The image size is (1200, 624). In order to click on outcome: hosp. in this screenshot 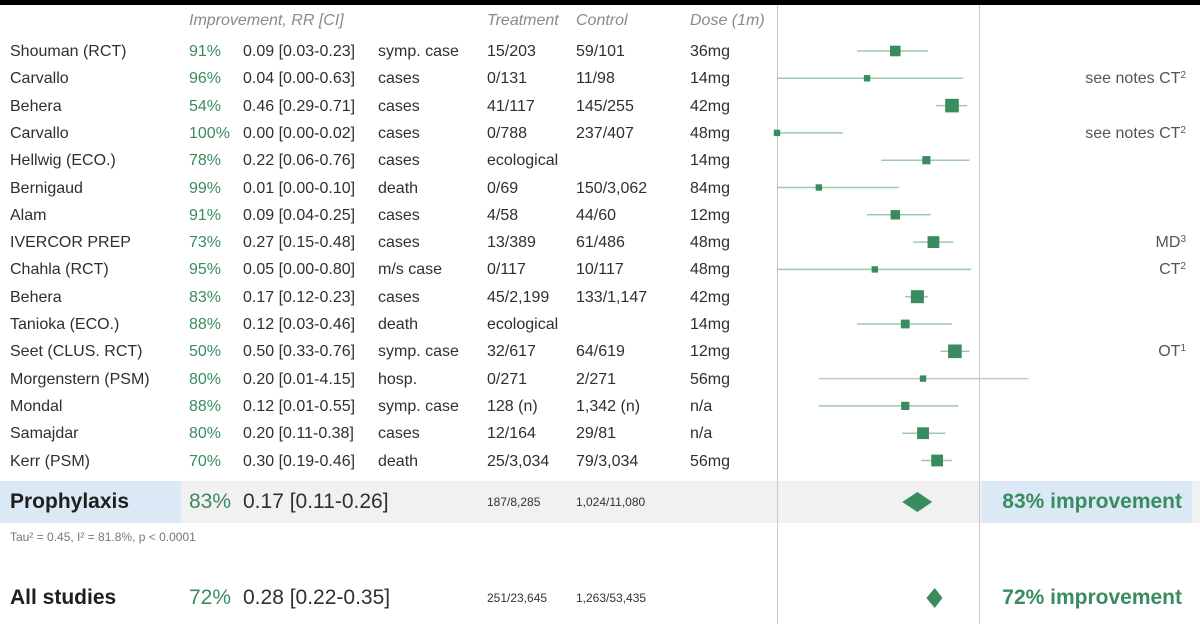, I will do `click(398, 379)`.